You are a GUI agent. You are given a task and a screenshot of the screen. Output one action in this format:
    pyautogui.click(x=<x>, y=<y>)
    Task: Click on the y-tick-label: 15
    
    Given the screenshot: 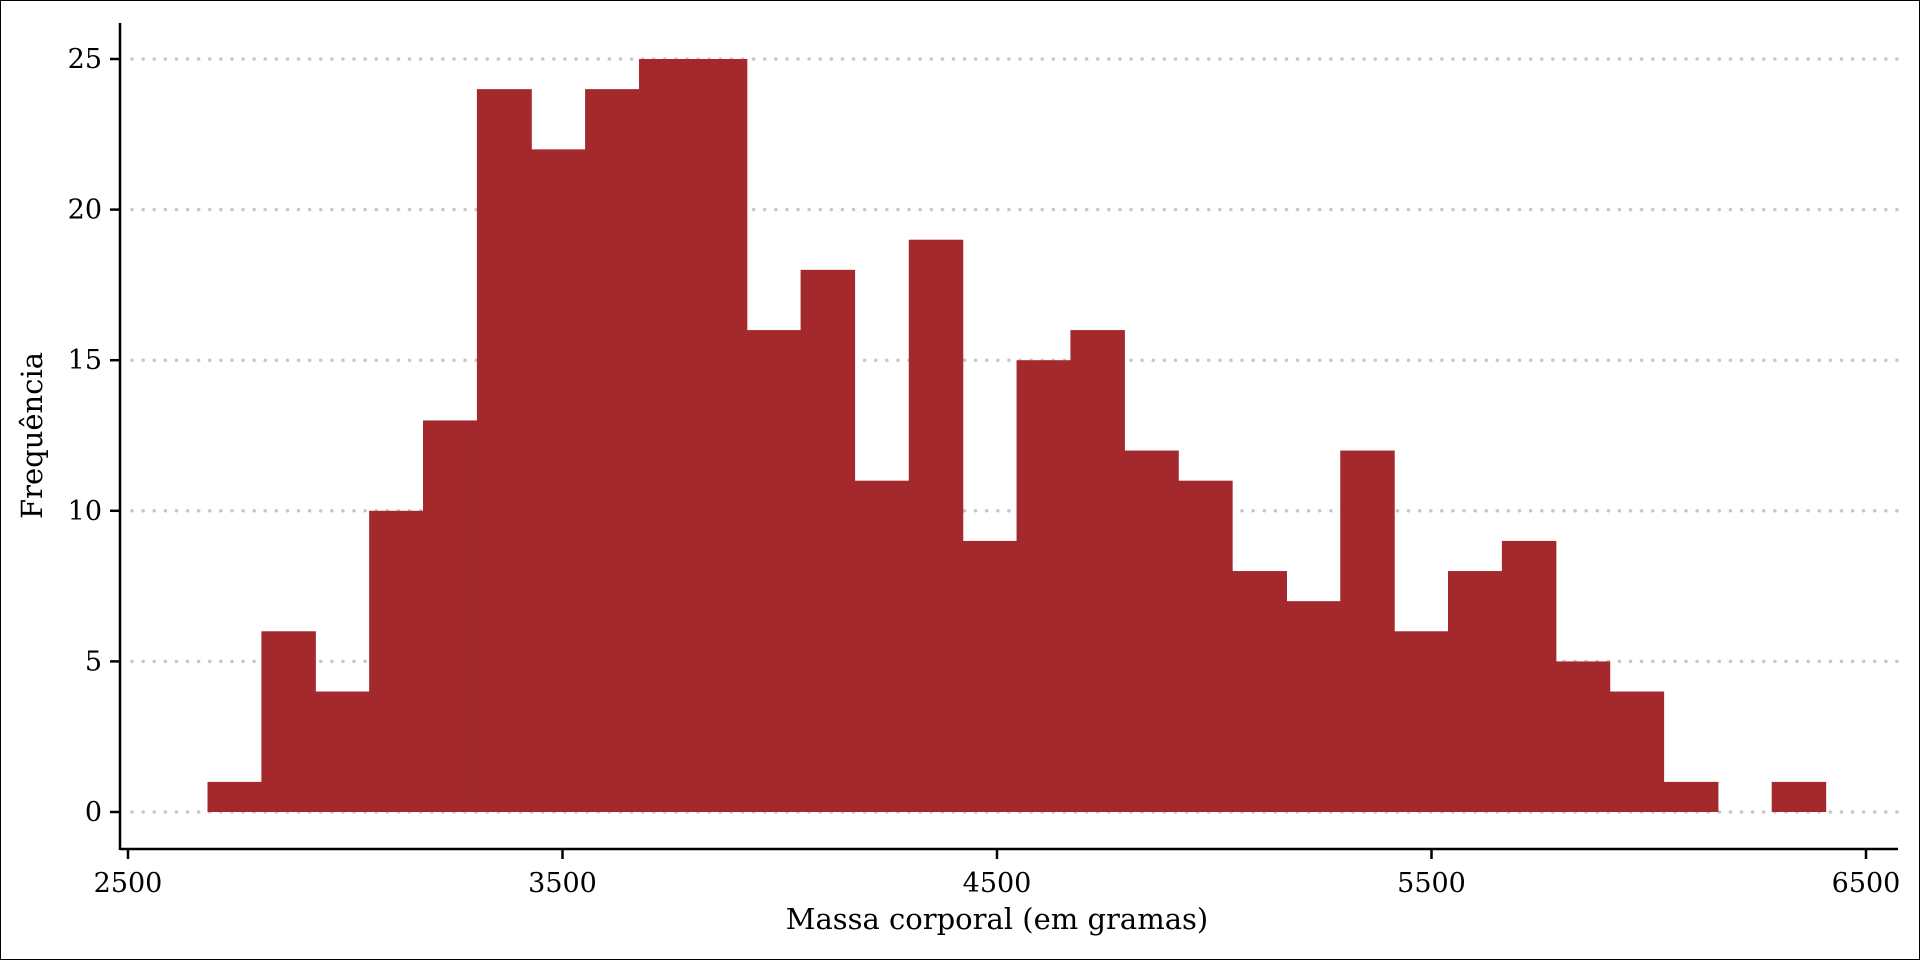 What is the action you would take?
    pyautogui.click(x=85, y=360)
    